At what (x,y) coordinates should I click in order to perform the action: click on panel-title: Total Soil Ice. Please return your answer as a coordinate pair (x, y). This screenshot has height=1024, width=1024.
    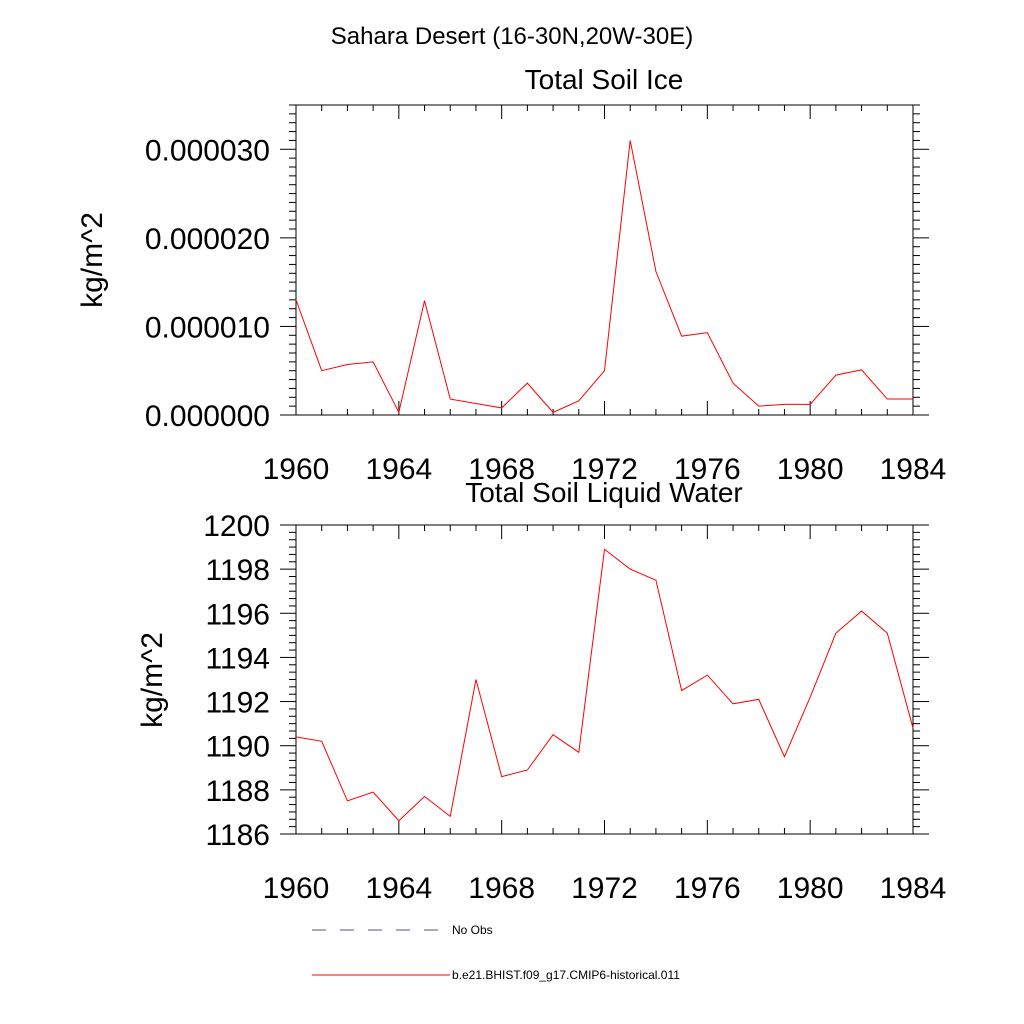
    Looking at the image, I should click on (604, 79).